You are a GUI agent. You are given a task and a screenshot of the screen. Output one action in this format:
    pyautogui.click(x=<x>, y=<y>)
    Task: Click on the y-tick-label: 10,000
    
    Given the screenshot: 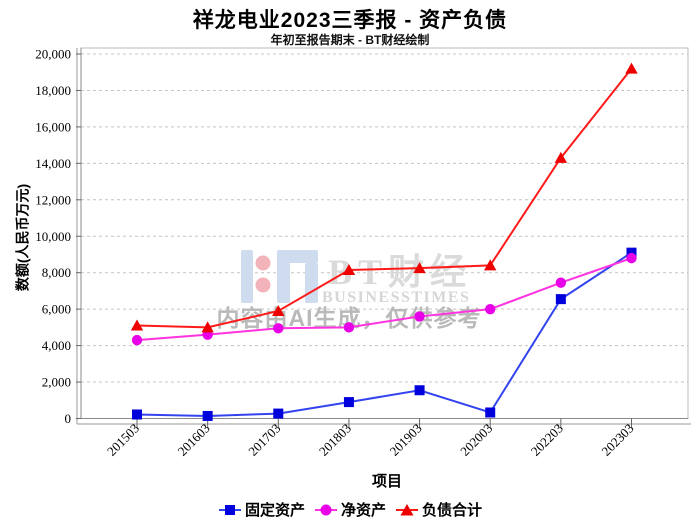 What is the action you would take?
    pyautogui.click(x=53, y=236)
    